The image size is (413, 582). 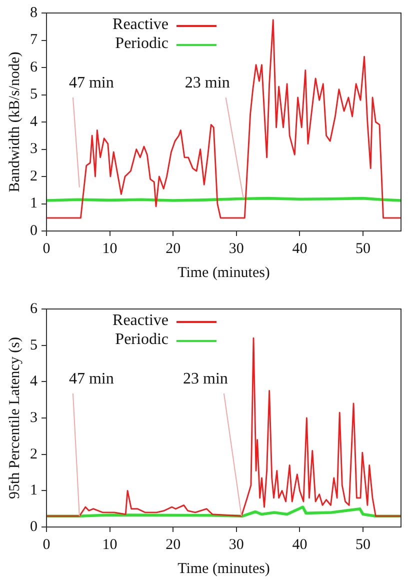 What do you see at coordinates (14, 122) in the screenshot?
I see `y-axis-title: Bandwidth (kB/s/node)` at bounding box center [14, 122].